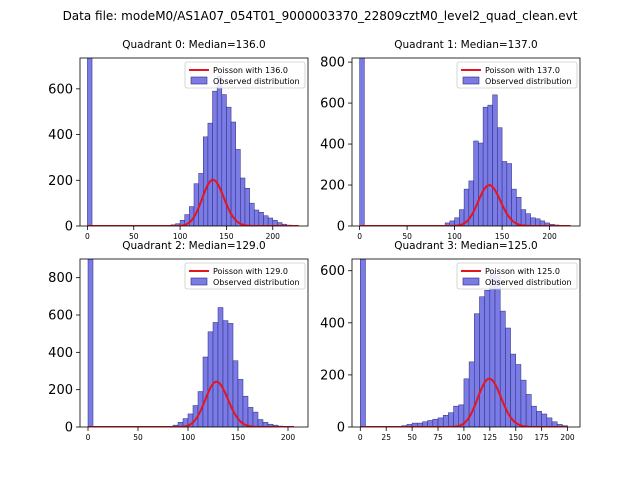  I want to click on quadrant-1-legend: Poisson with 137.0 Observed distribution, so click(517, 75).